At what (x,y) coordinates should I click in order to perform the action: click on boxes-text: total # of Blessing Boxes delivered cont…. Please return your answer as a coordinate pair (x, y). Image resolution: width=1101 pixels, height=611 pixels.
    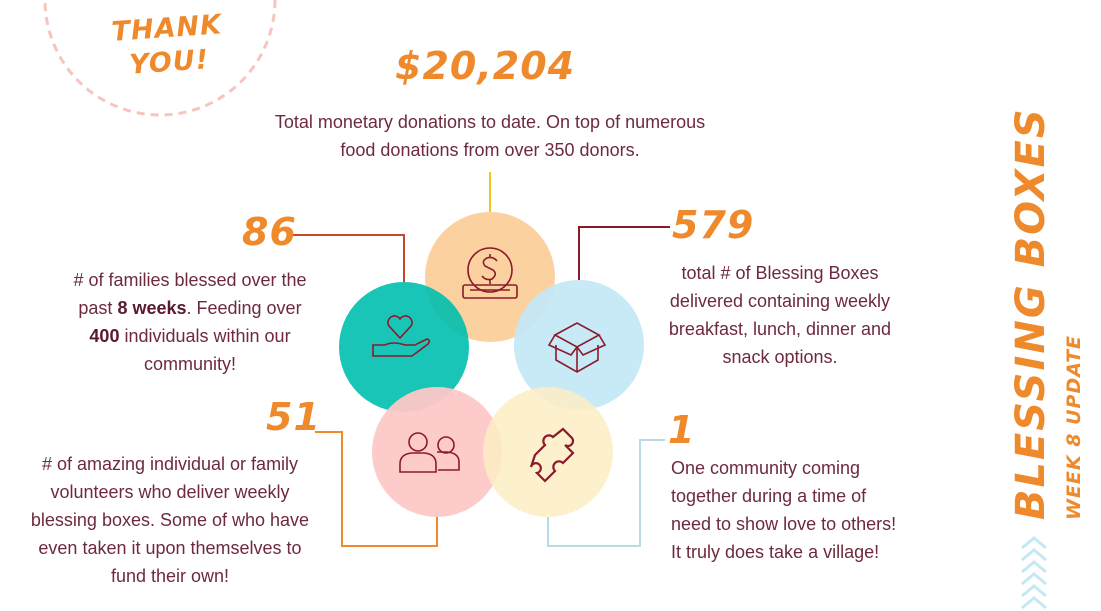
    Looking at the image, I should click on (780, 315).